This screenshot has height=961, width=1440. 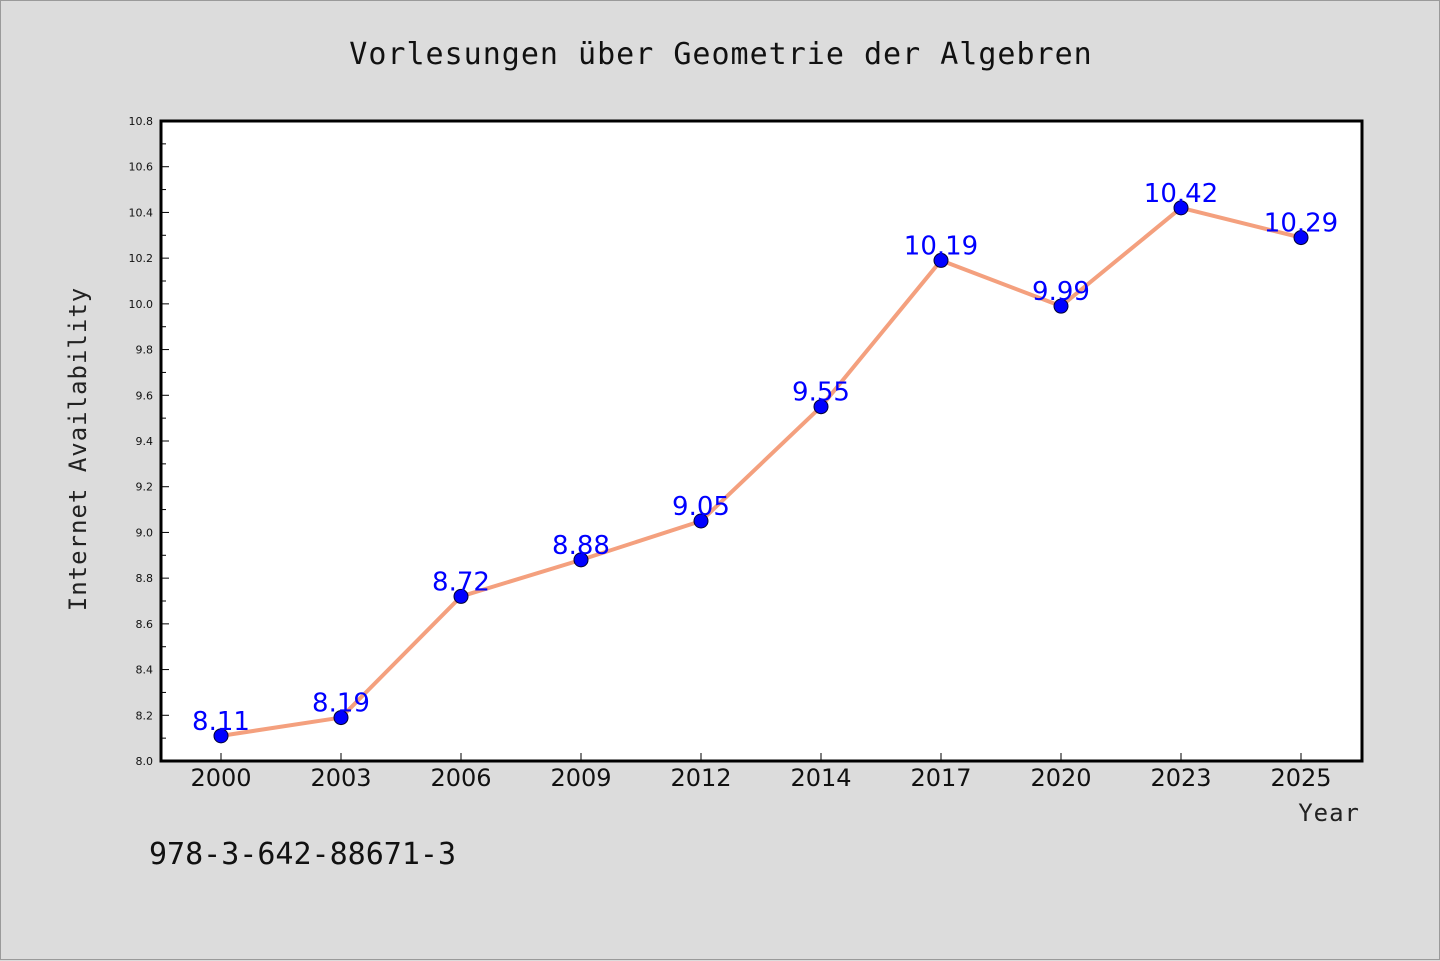 What do you see at coordinates (701, 507) in the screenshot?
I see `data-point-label: 9.05` at bounding box center [701, 507].